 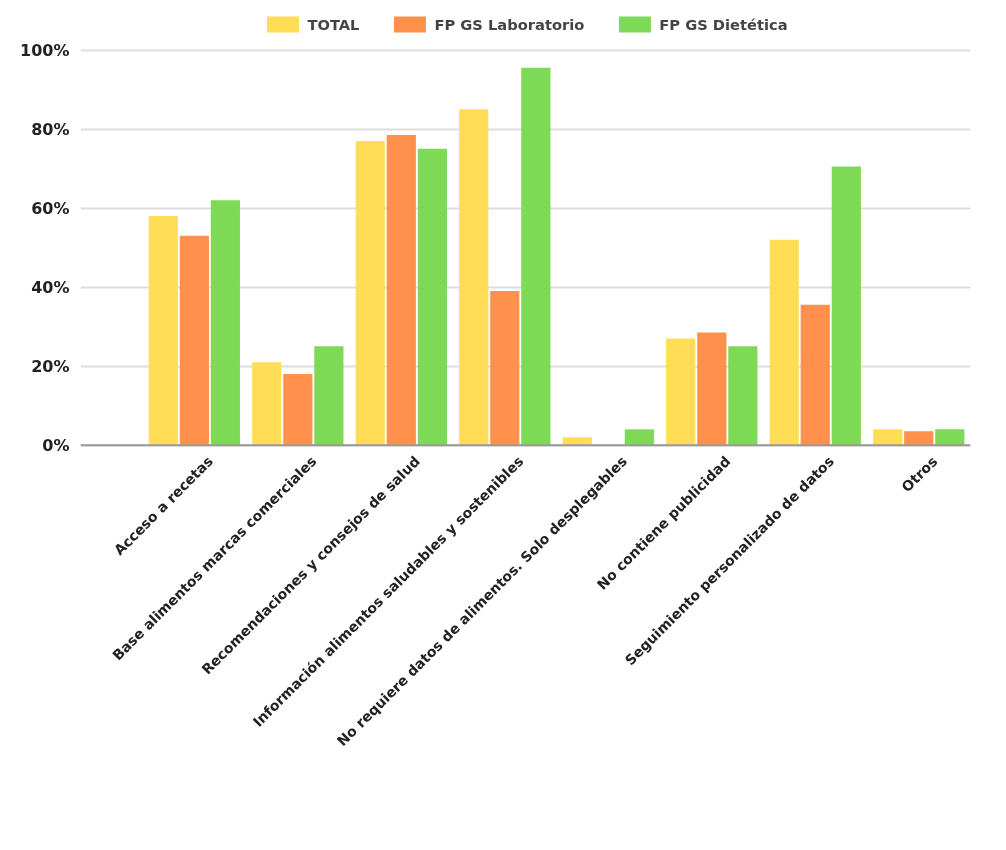 What do you see at coordinates (45, 50) in the screenshot?
I see `y-tick-label: 100%` at bounding box center [45, 50].